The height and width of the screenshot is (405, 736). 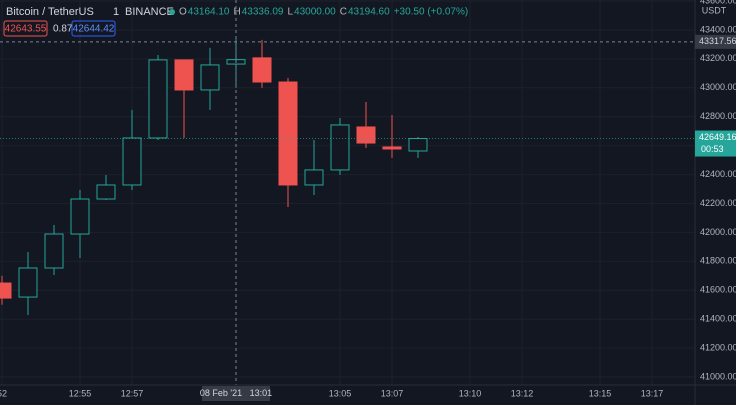 What do you see at coordinates (718, 232) in the screenshot?
I see `y-tick-label: 42000.00` at bounding box center [718, 232].